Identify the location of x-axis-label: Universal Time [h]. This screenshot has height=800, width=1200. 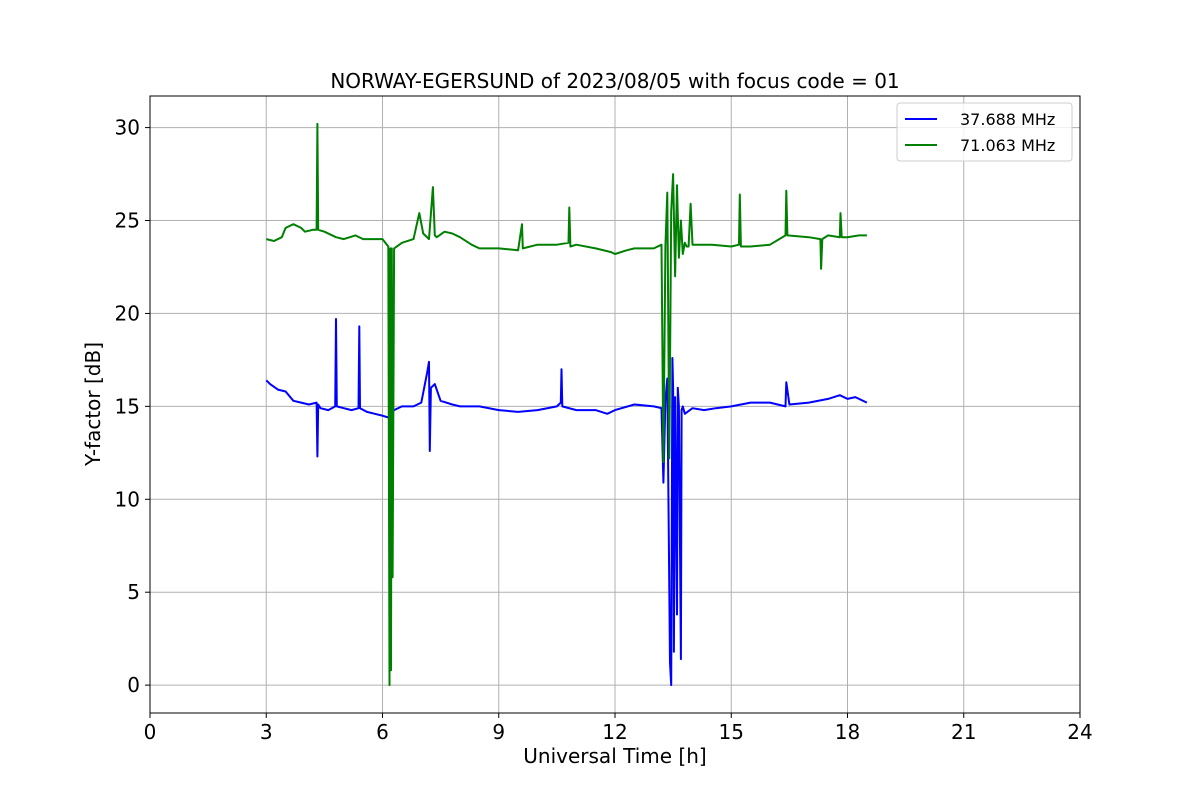
(614, 756).